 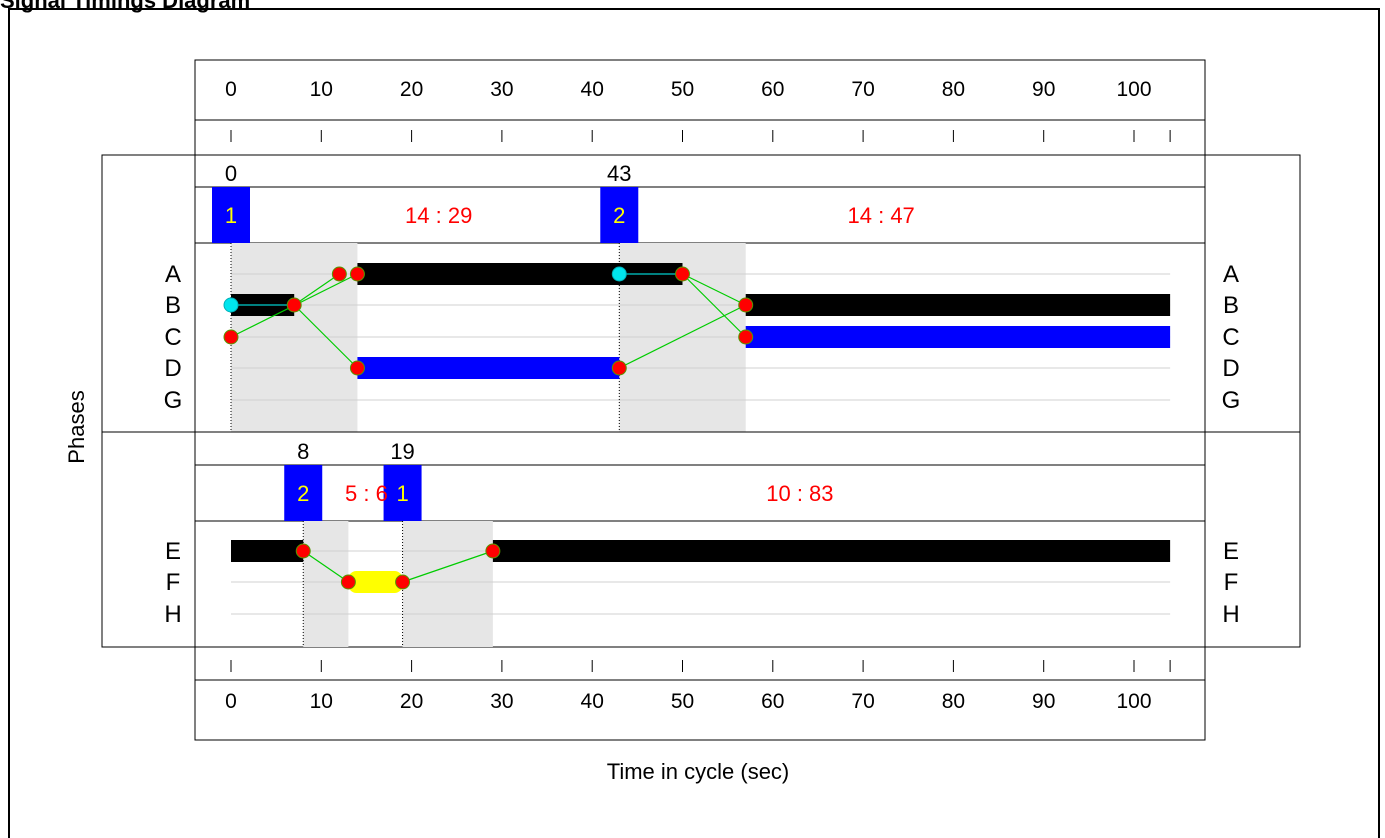 I want to click on phase-label-left: G, so click(x=173, y=400).